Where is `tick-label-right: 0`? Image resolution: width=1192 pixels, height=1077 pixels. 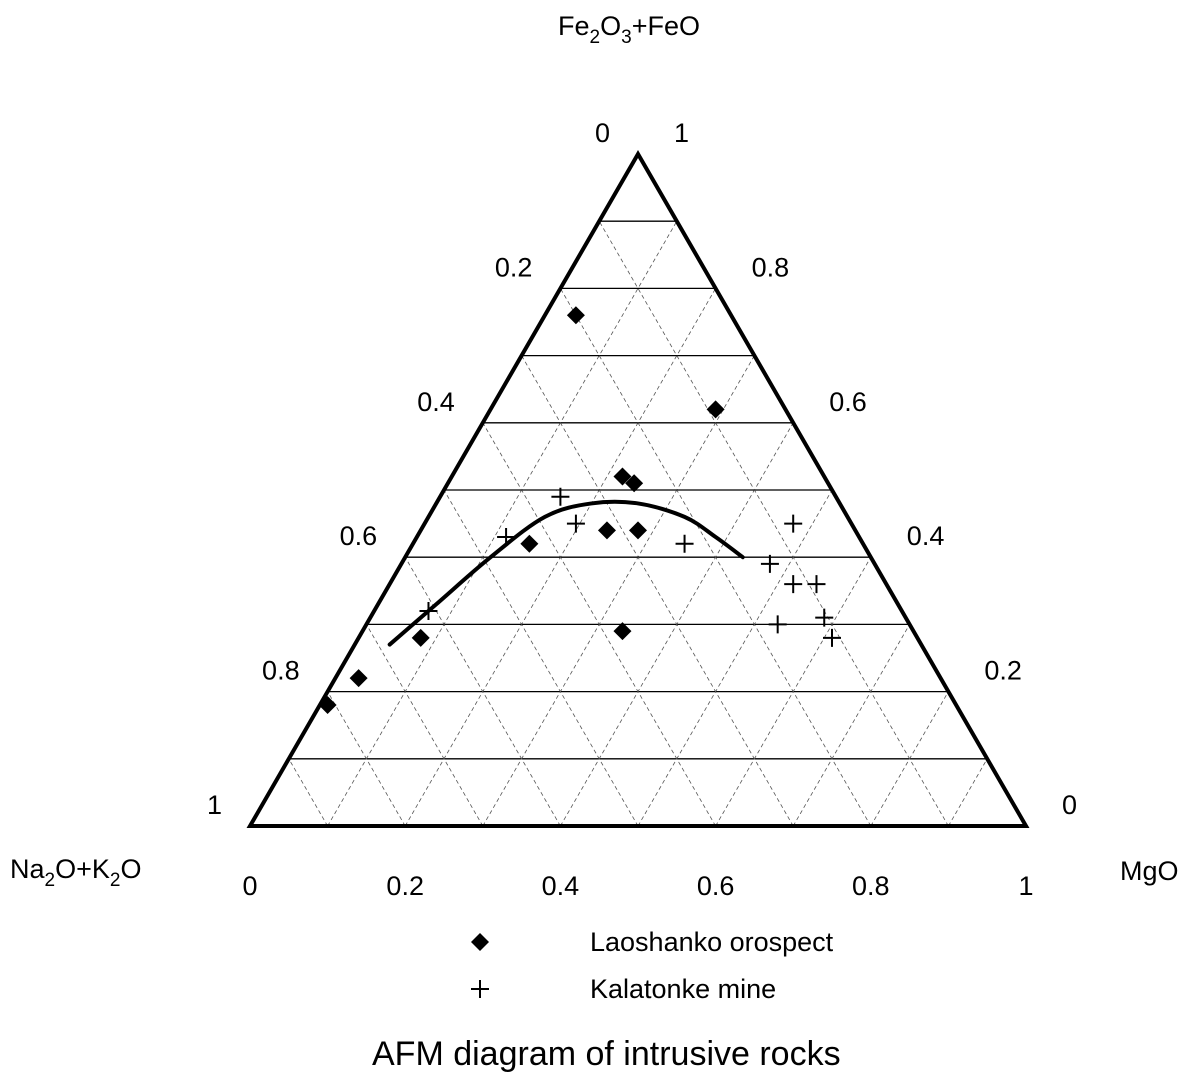 tick-label-right: 0 is located at coordinates (1069, 805).